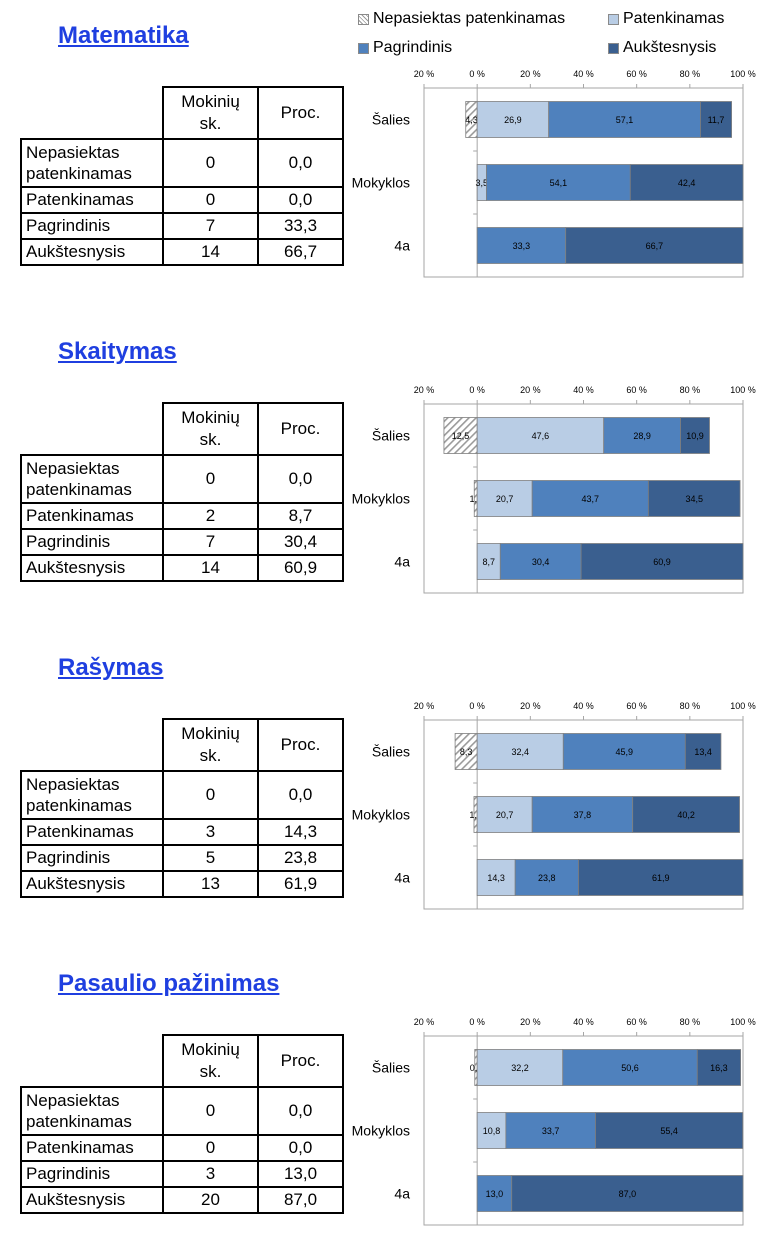 The image size is (762, 1248). Describe the element at coordinates (541, 436) in the screenshot. I see `data-label: 47,6` at that location.